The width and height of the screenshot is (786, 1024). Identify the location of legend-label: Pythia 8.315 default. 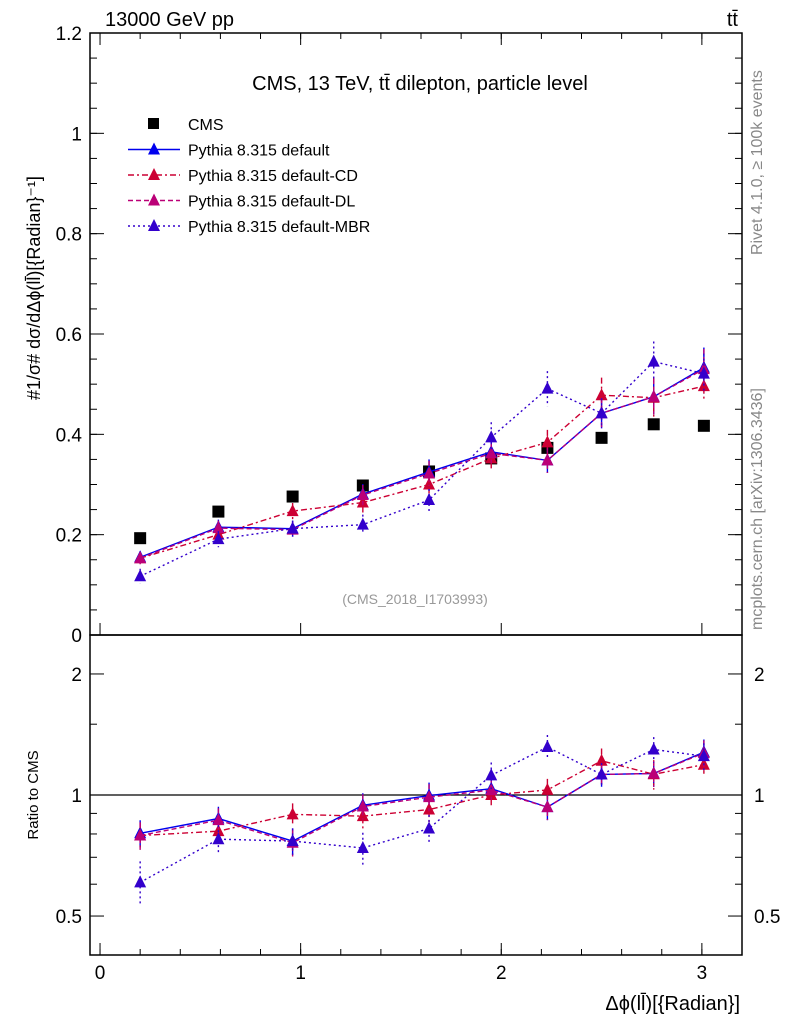
(259, 151).